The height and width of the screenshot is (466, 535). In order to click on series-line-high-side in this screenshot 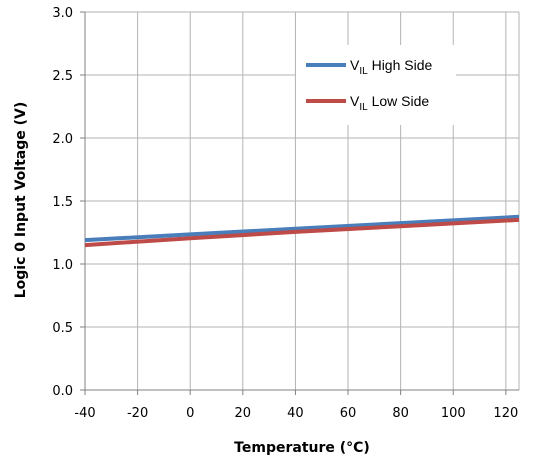, I will do `click(302, 228)`.